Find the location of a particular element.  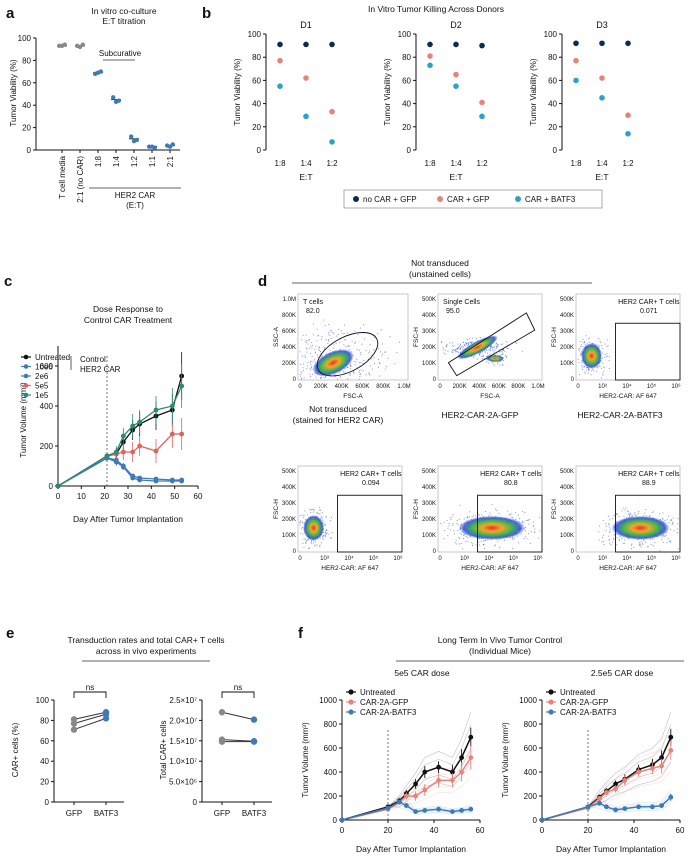

flow-x-tick-label: 600K is located at coordinates (362, 387).